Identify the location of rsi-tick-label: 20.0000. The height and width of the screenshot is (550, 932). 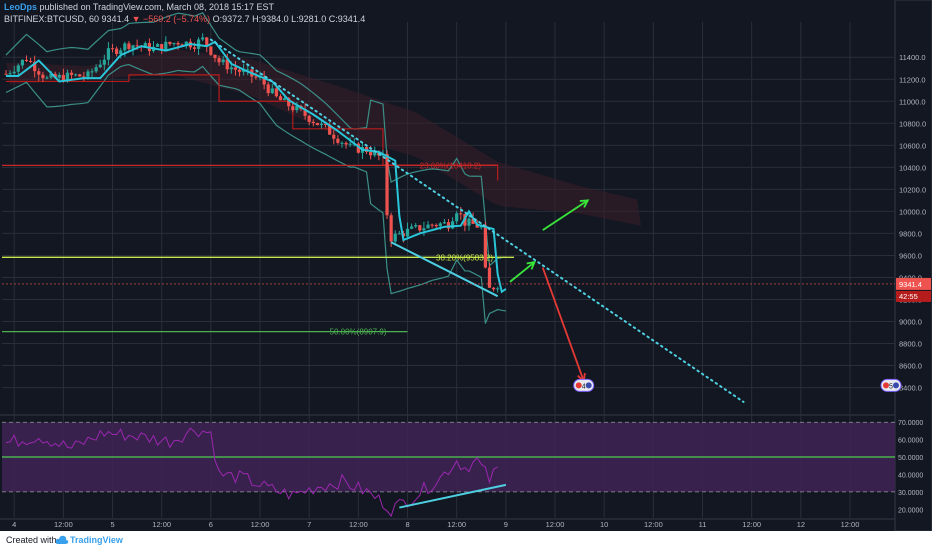
(910, 510).